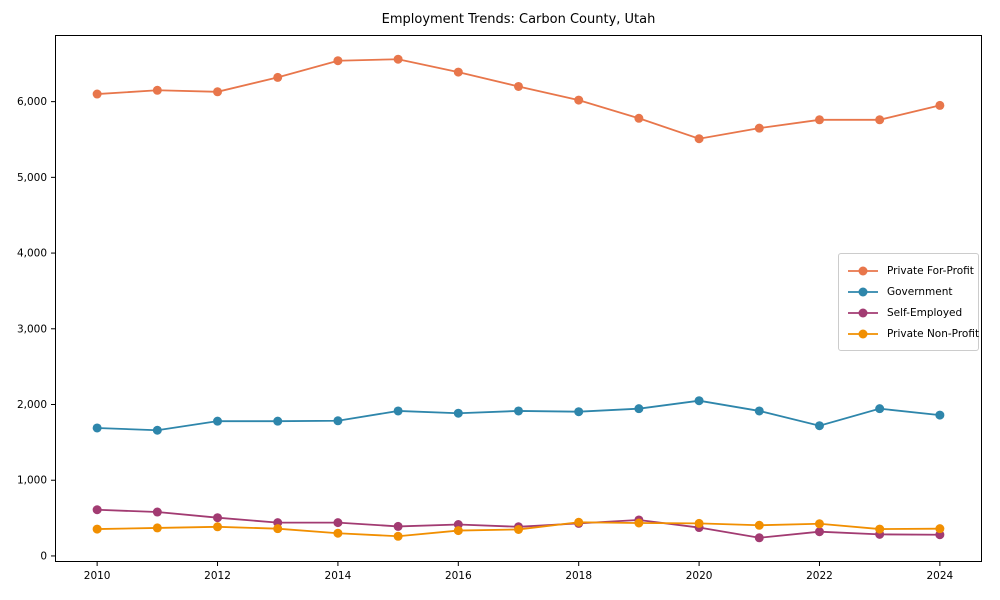  Describe the element at coordinates (819, 532) in the screenshot. I see `data-point-self-employed-2022` at that location.